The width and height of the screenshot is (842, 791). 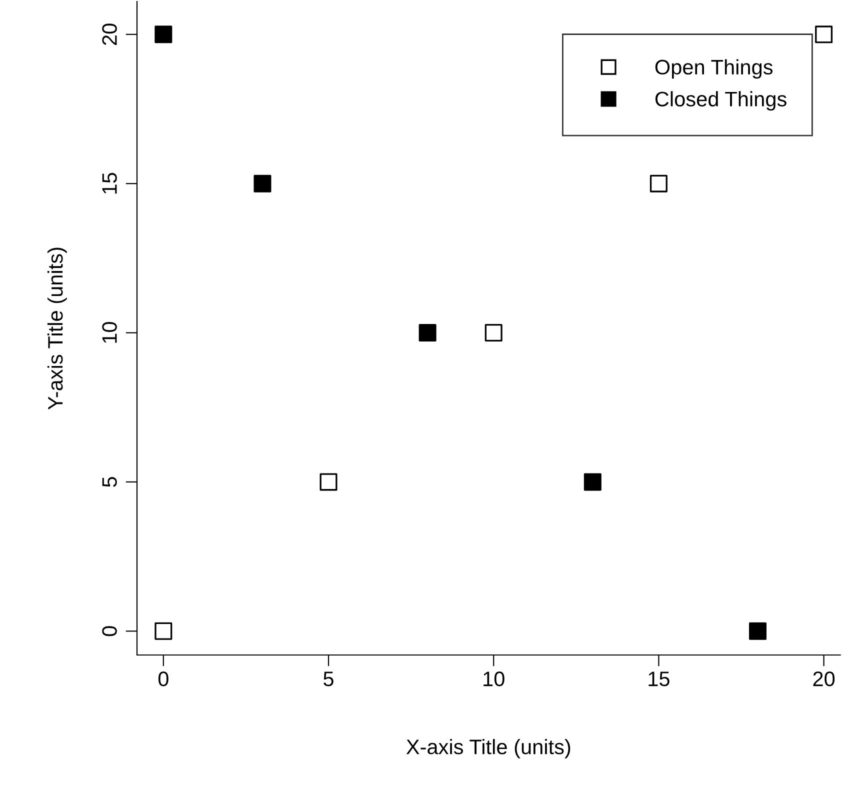 What do you see at coordinates (109, 482) in the screenshot?
I see `y-tick-label: 5` at bounding box center [109, 482].